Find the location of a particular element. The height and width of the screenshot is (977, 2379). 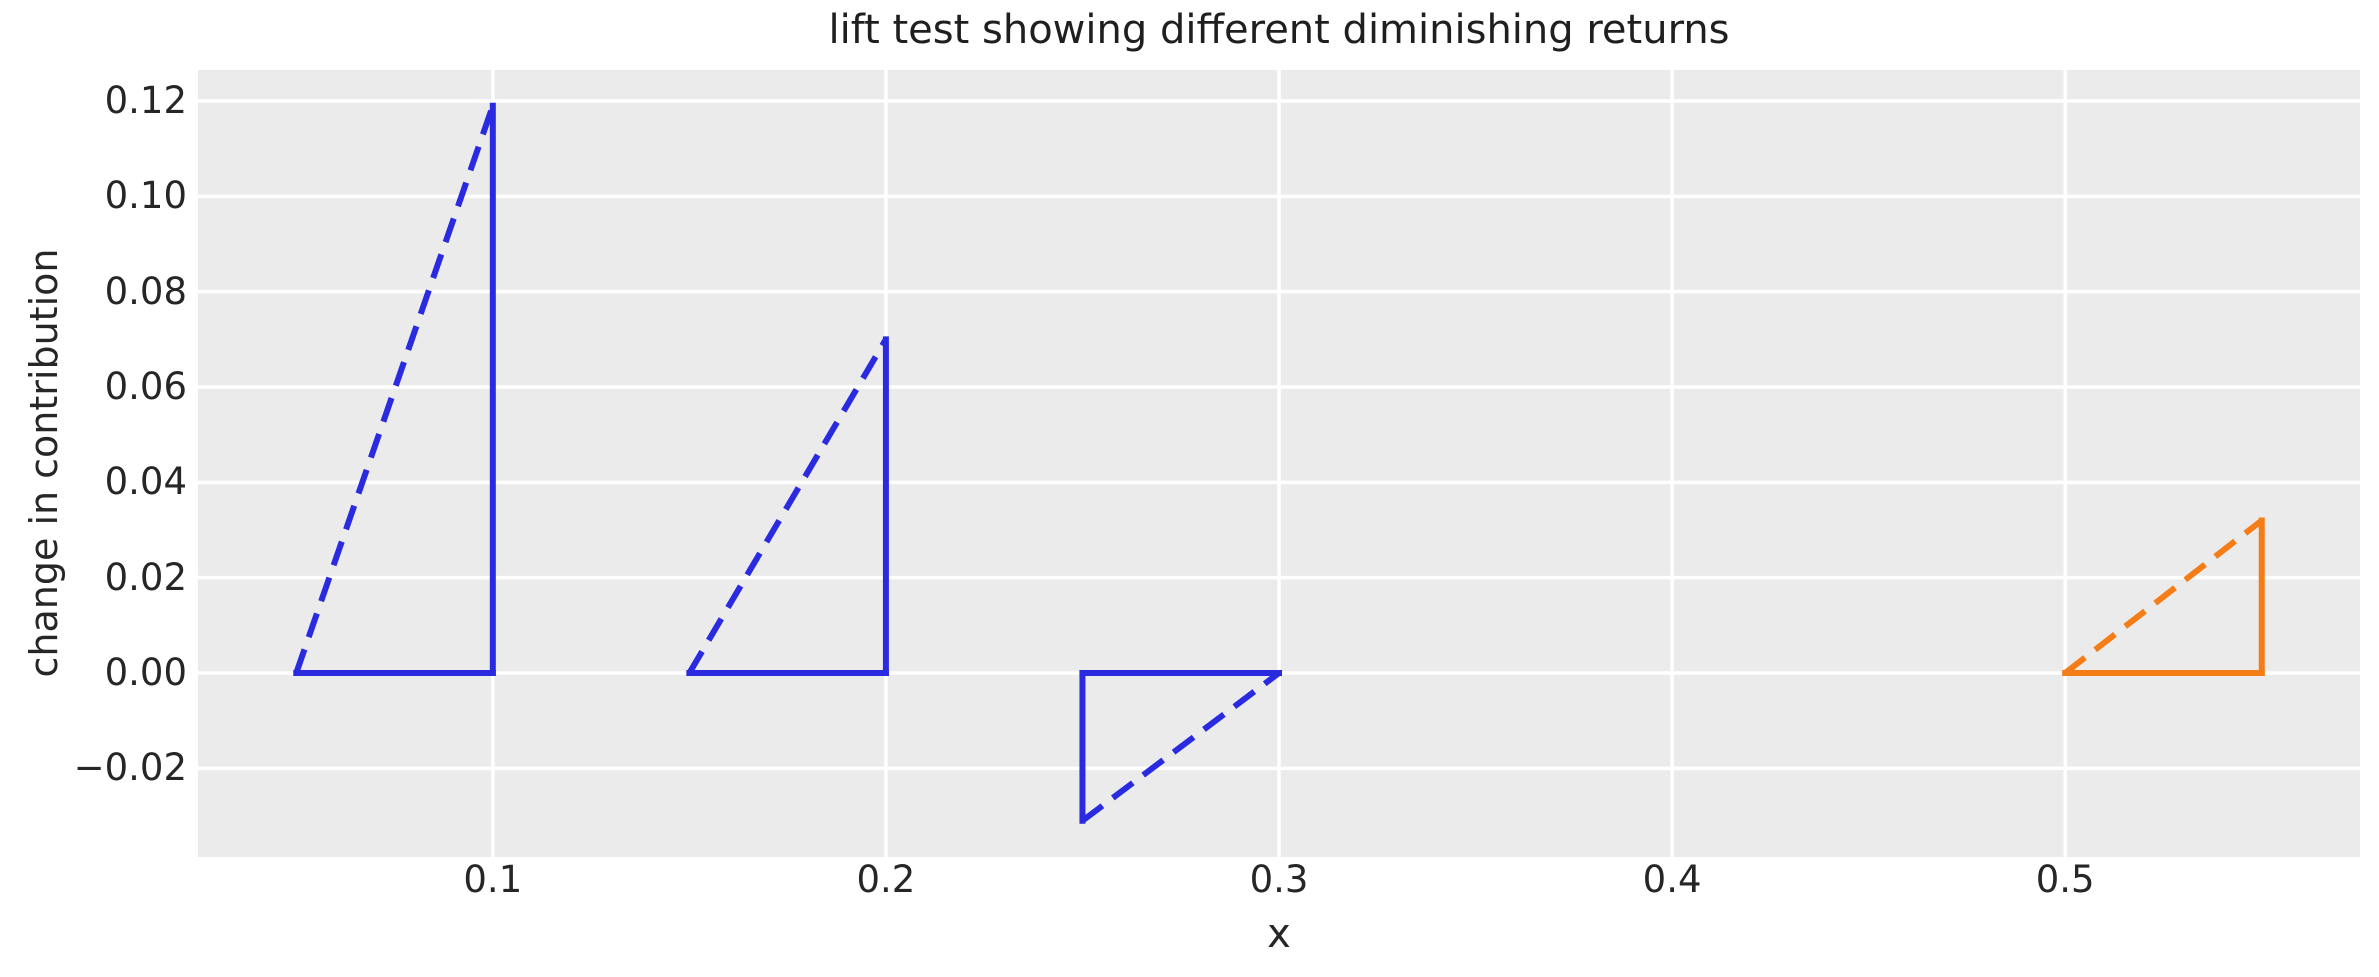

y-tick-label-0.10: 0.10 is located at coordinates (145, 196).